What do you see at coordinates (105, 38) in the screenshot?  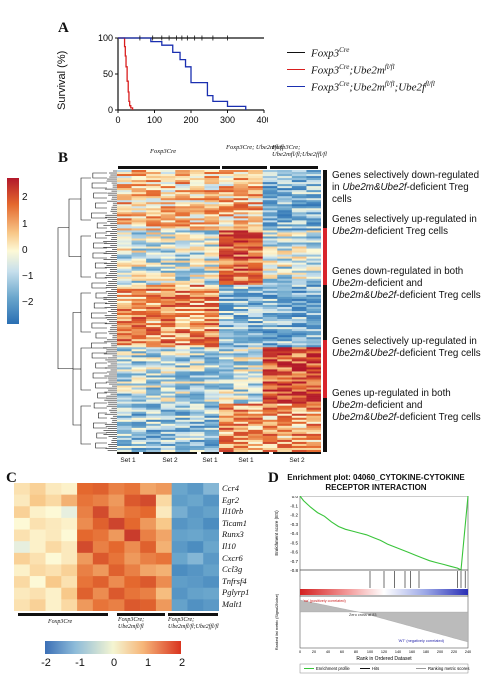 I see `y-tick-label: 100` at bounding box center [105, 38].